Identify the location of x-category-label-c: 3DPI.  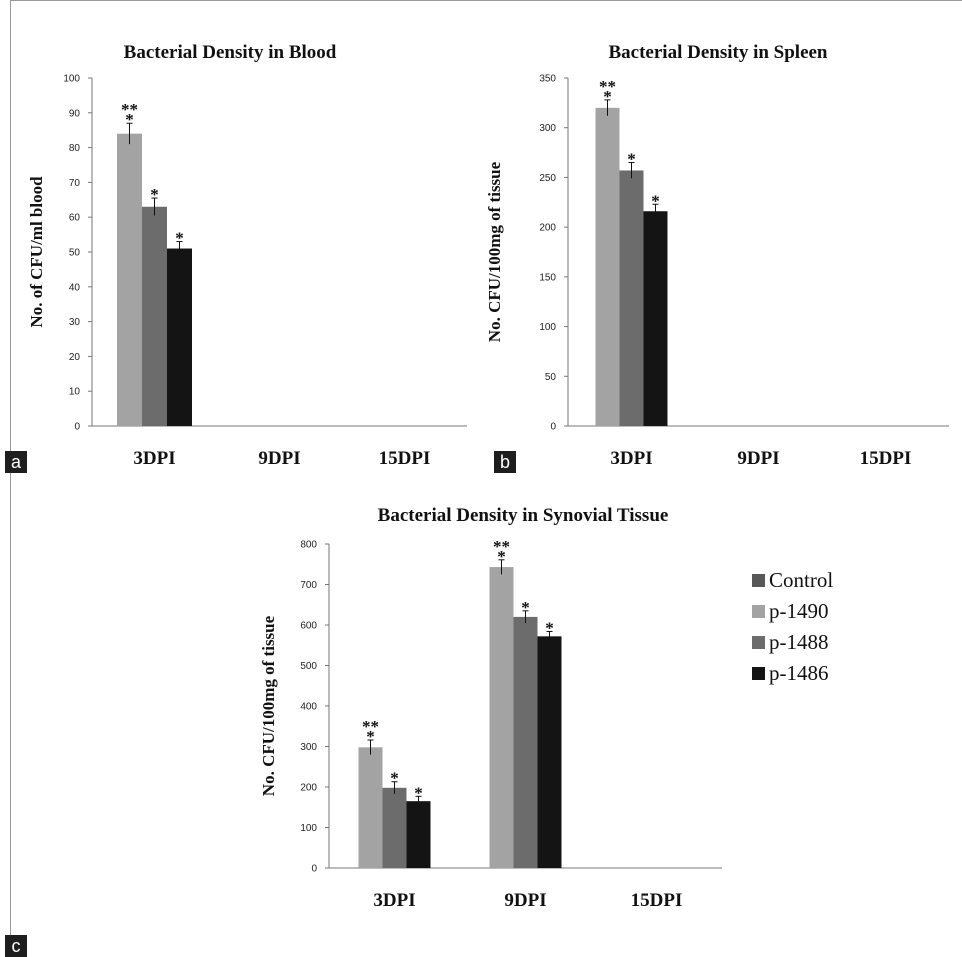
(394, 900).